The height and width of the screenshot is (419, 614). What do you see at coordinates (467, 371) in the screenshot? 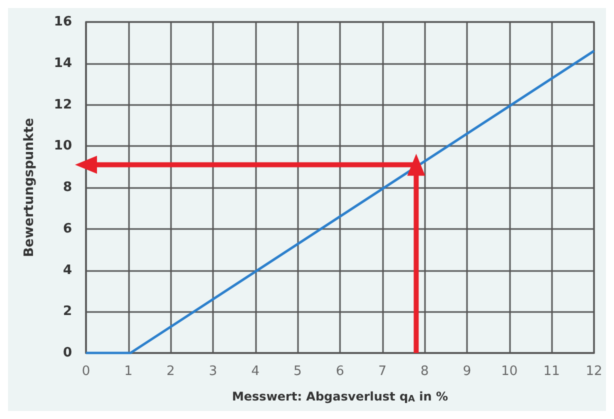
I see `x-tick-label: 9` at bounding box center [467, 371].